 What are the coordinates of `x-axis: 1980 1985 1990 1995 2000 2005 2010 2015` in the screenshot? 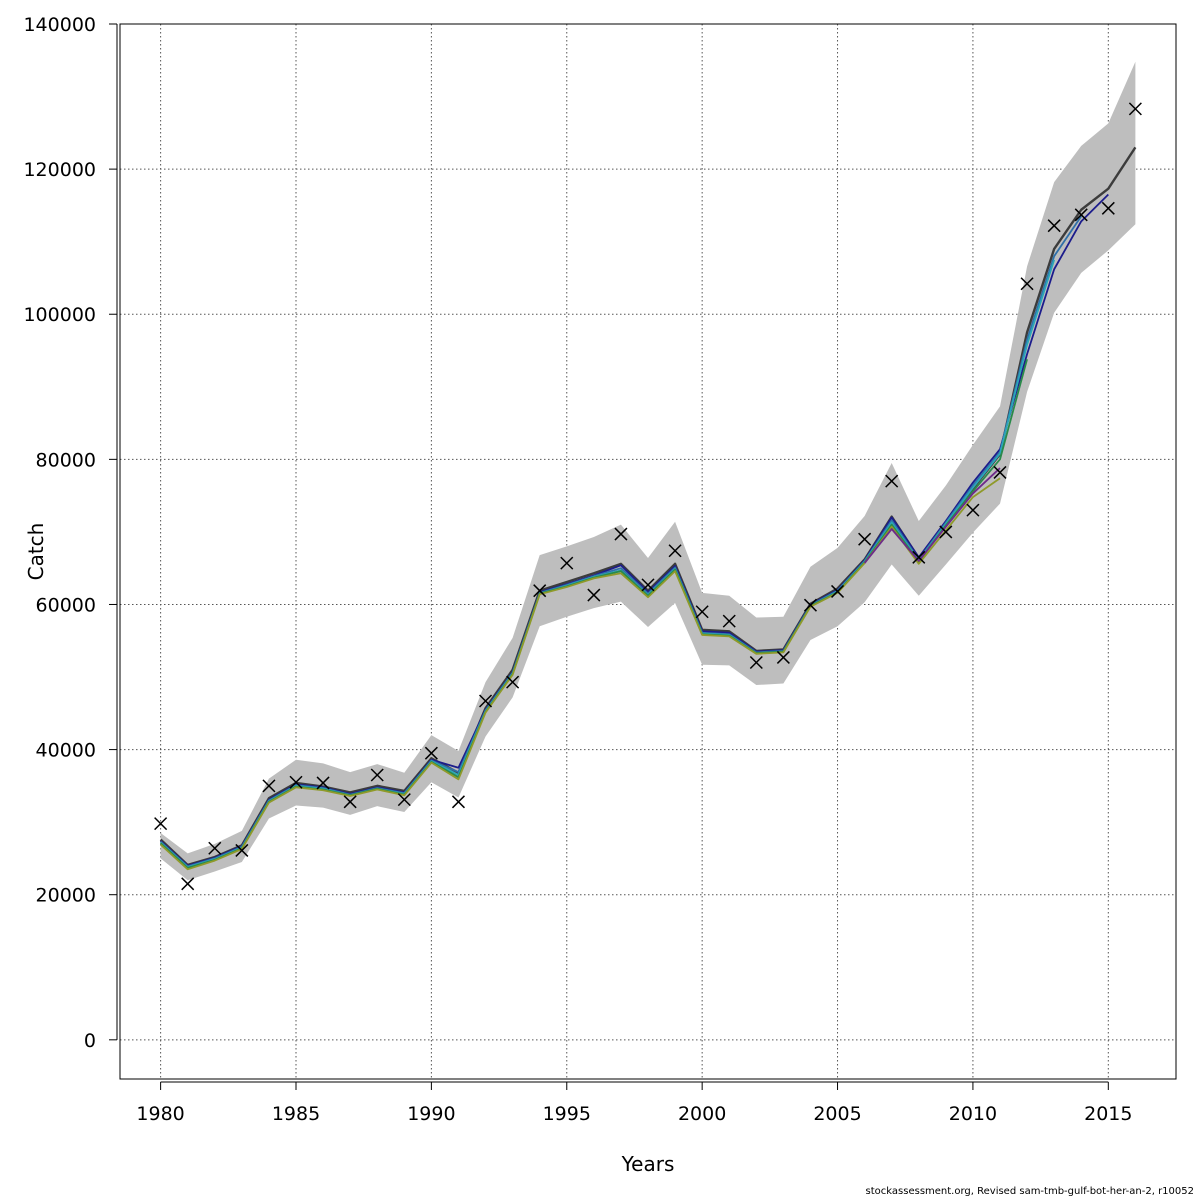 It's located at (634, 1103).